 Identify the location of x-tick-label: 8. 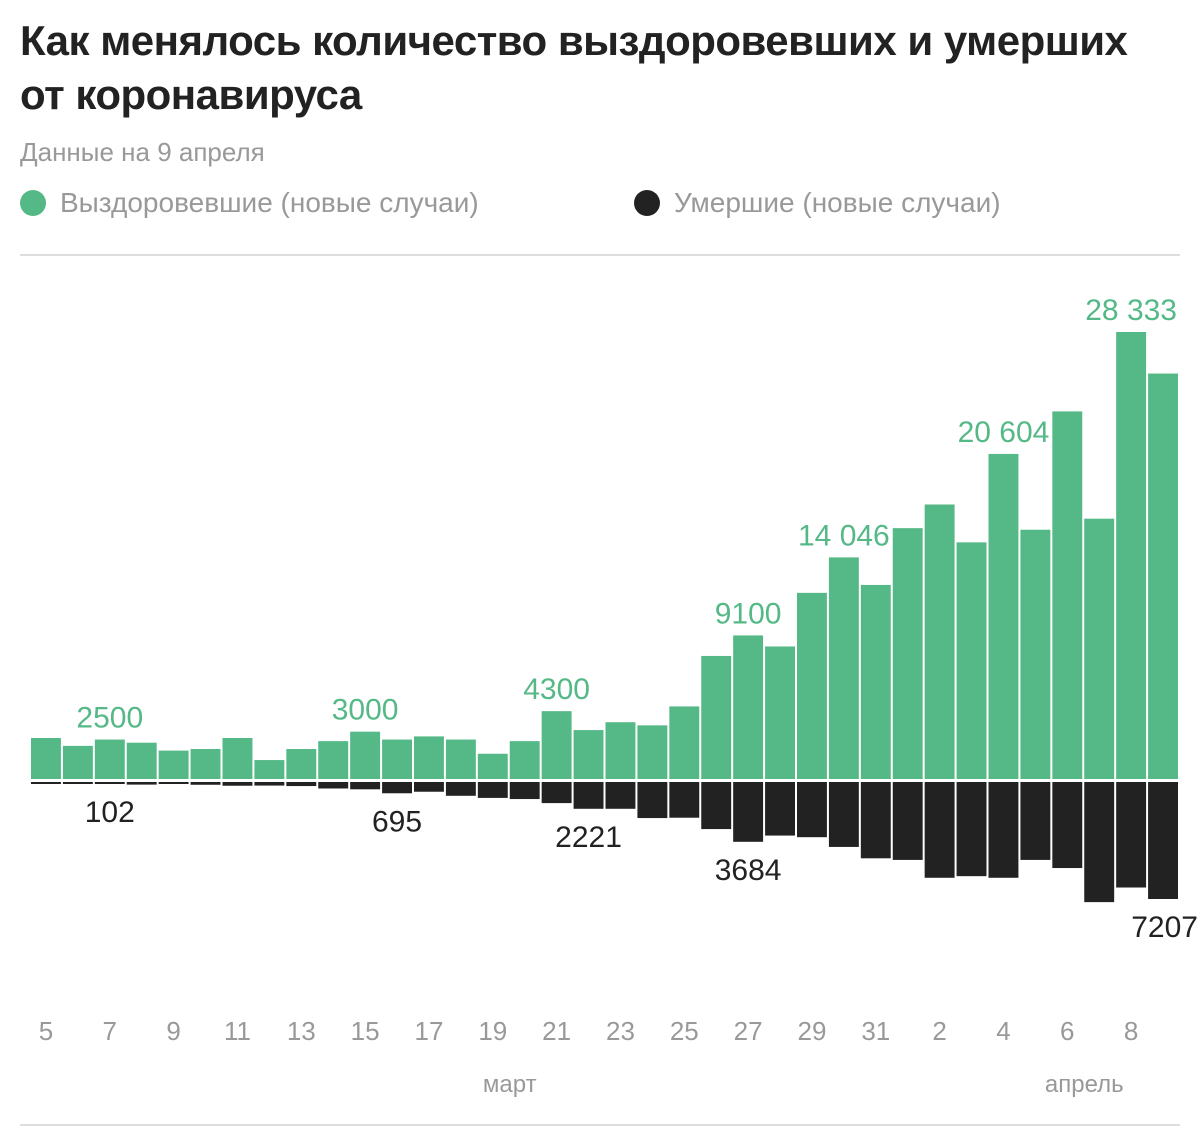
(1131, 1031).